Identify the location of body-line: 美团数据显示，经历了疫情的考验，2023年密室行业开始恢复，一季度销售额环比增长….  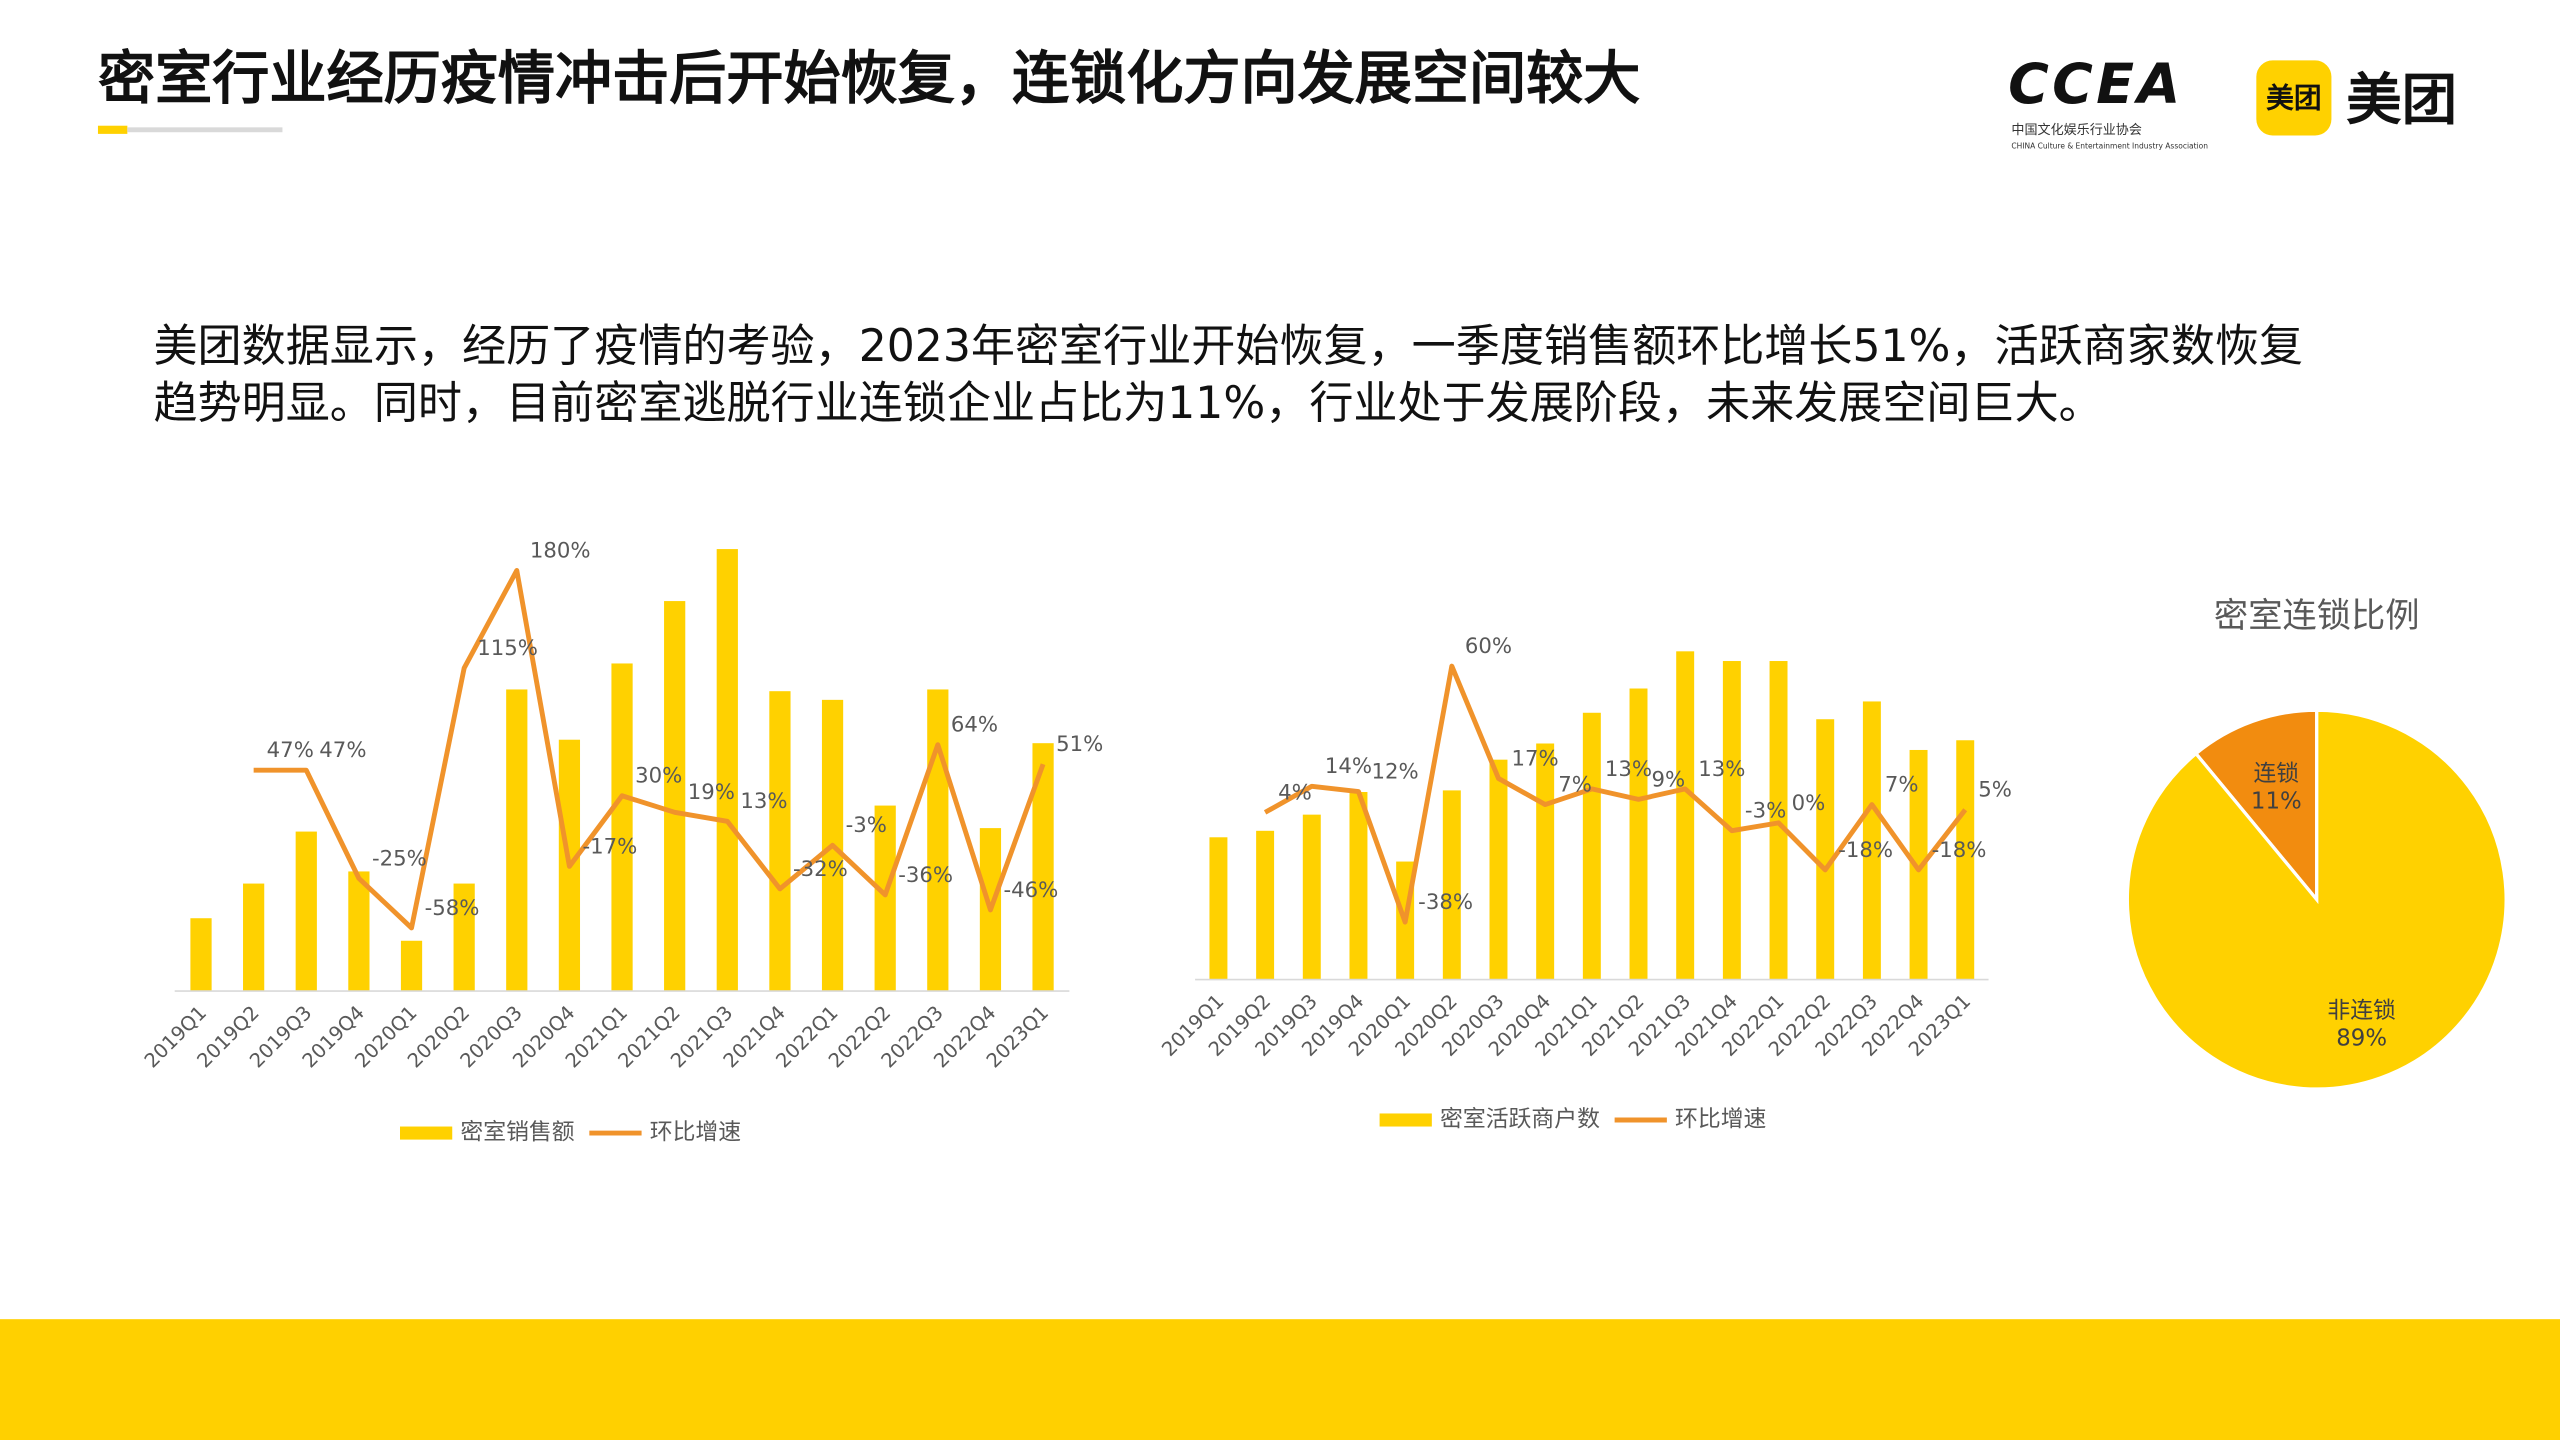
(1228, 346).